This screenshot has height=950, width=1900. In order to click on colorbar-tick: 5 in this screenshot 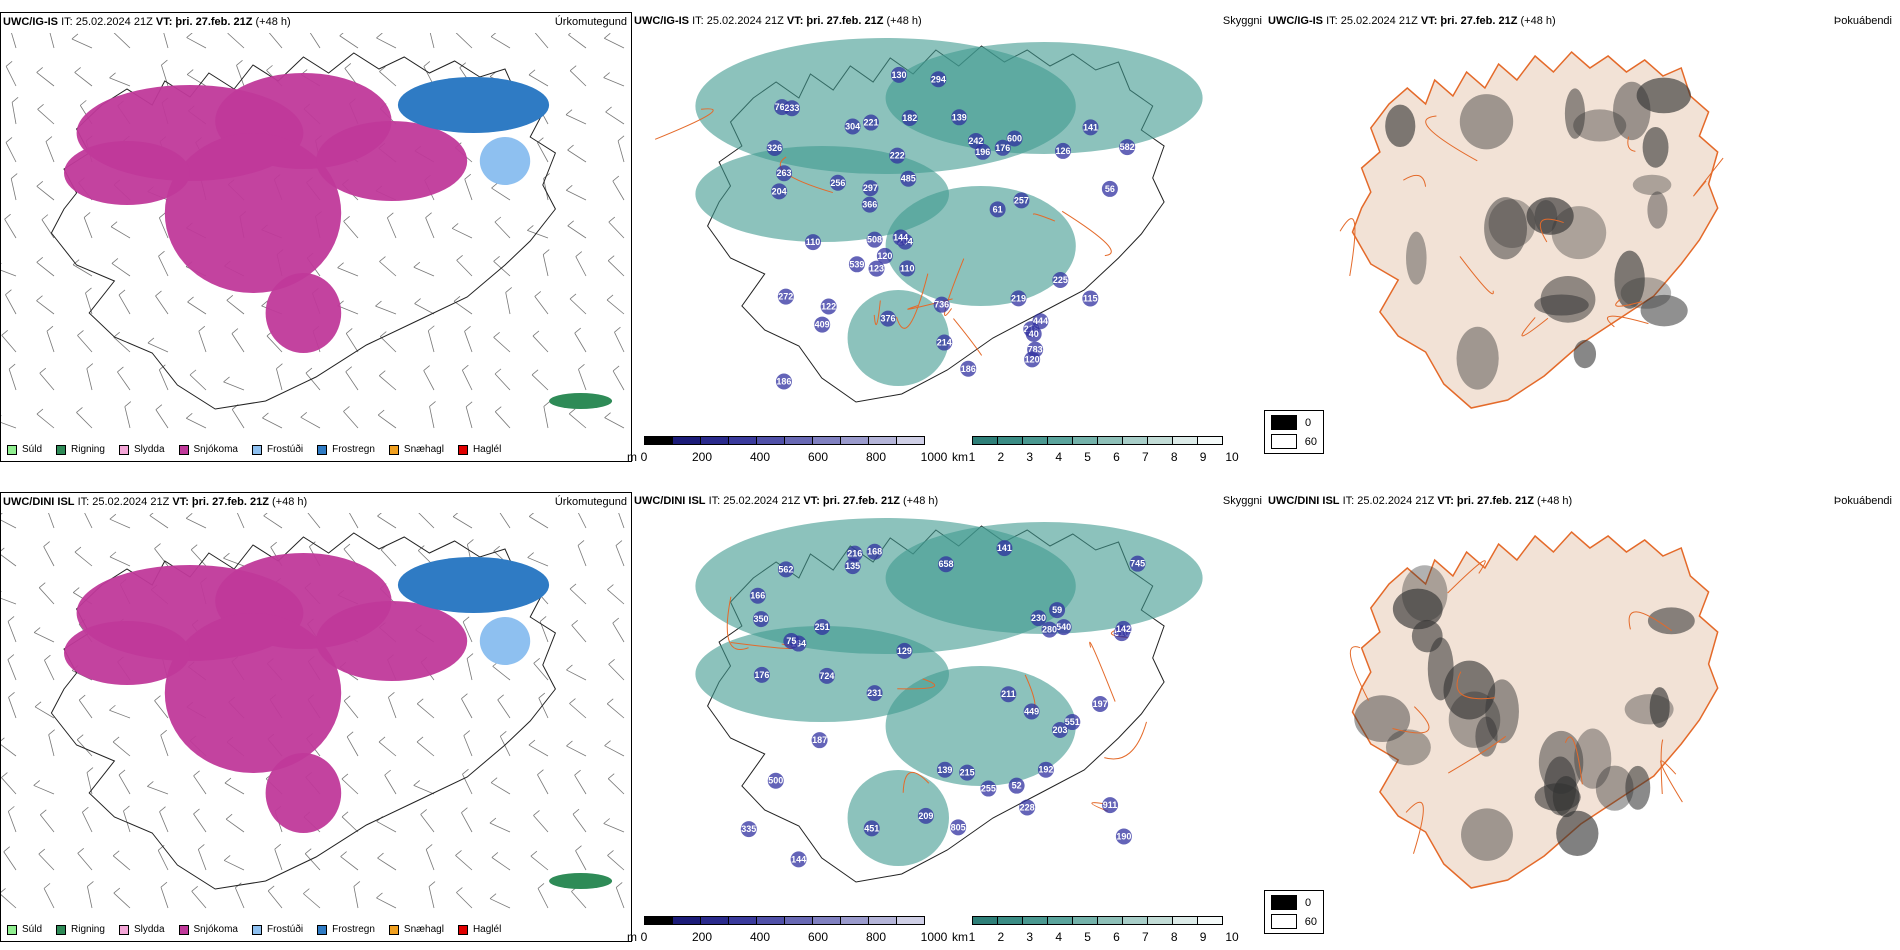, I will do `click(1087, 937)`.